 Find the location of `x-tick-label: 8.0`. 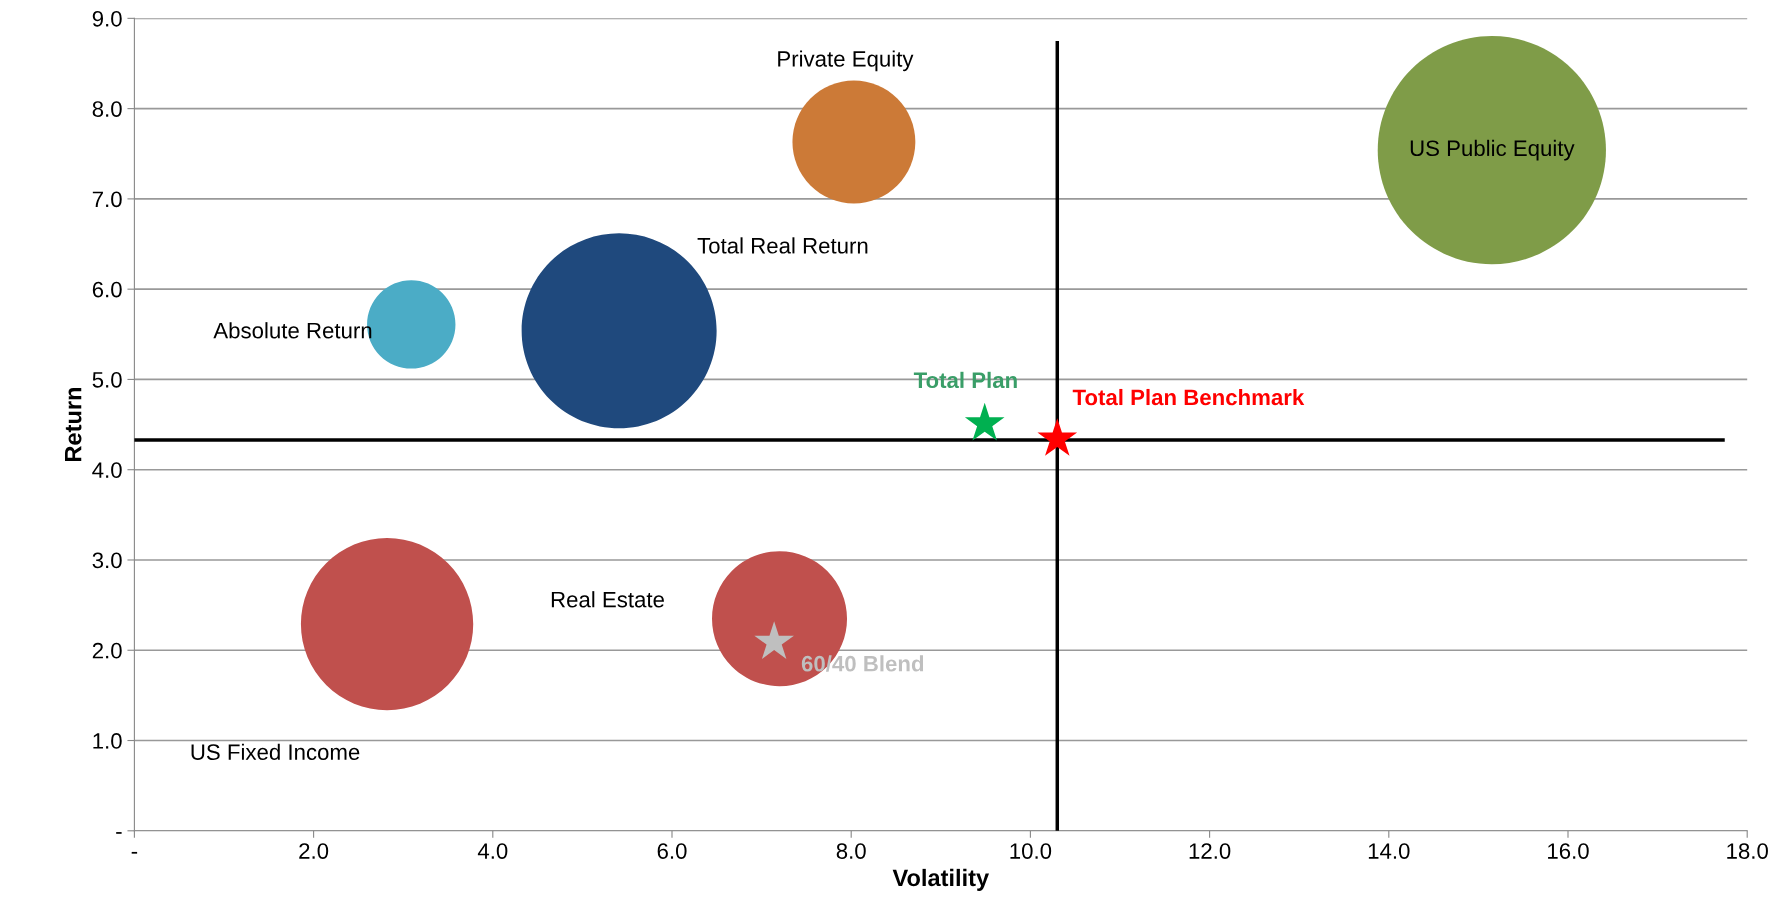

x-tick-label: 8.0 is located at coordinates (851, 851).